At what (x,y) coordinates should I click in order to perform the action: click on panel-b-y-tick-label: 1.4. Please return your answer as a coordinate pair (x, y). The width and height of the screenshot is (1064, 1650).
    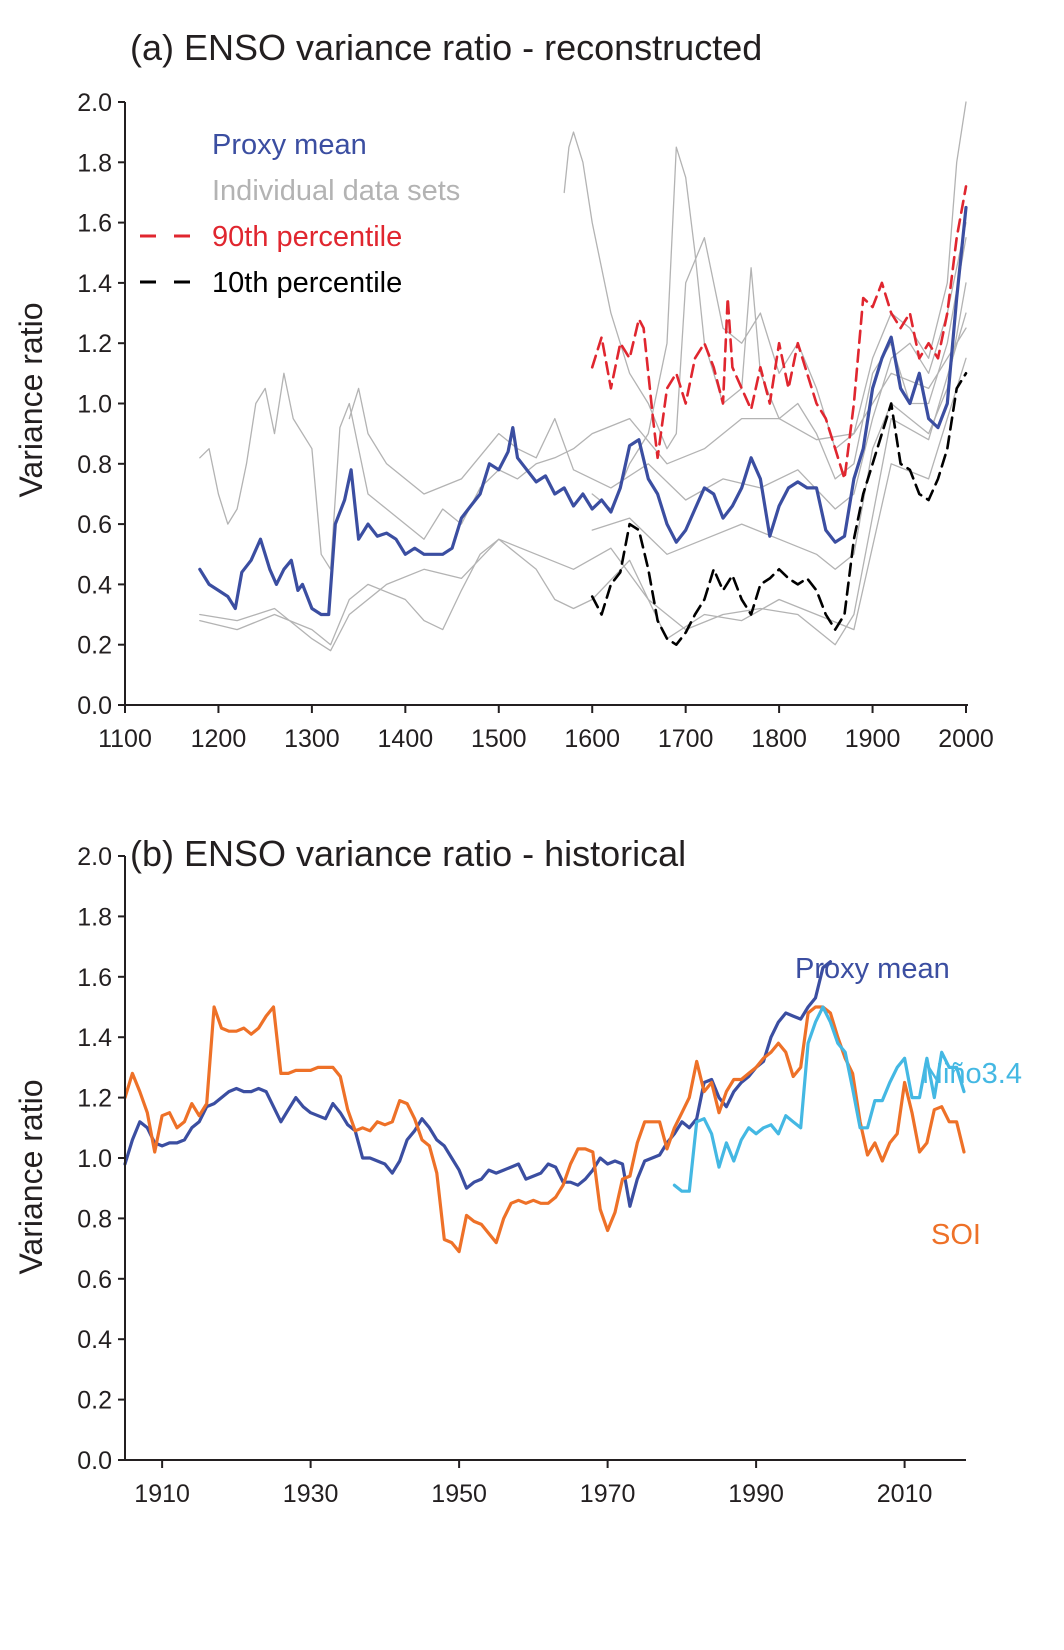
    Looking at the image, I should click on (94, 1038).